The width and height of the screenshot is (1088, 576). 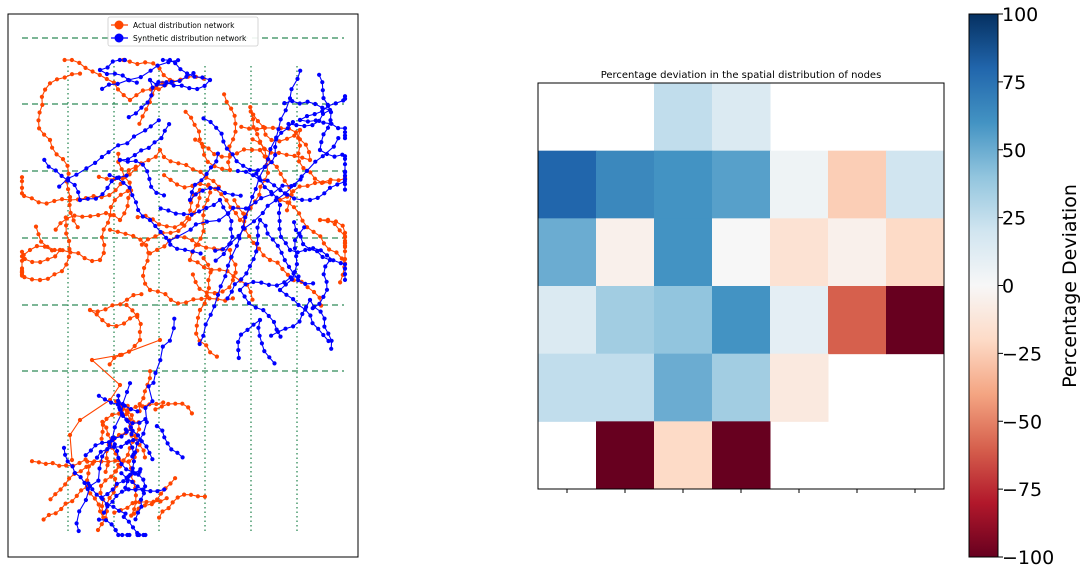 What do you see at coordinates (88, 221) in the screenshot?
I see `actual-edge` at bounding box center [88, 221].